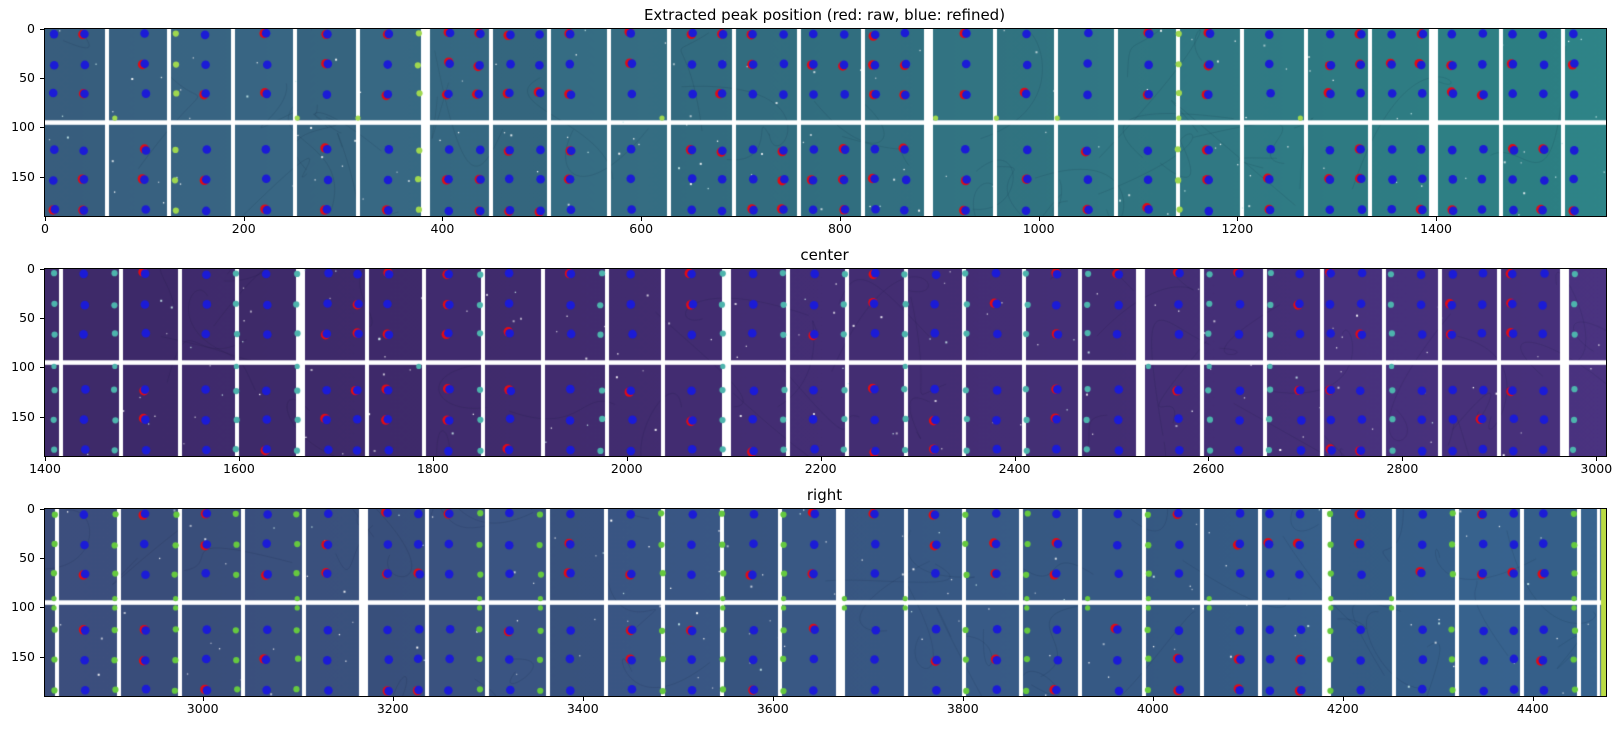  What do you see at coordinates (824, 255) in the screenshot?
I see `subplot-center-title: center` at bounding box center [824, 255].